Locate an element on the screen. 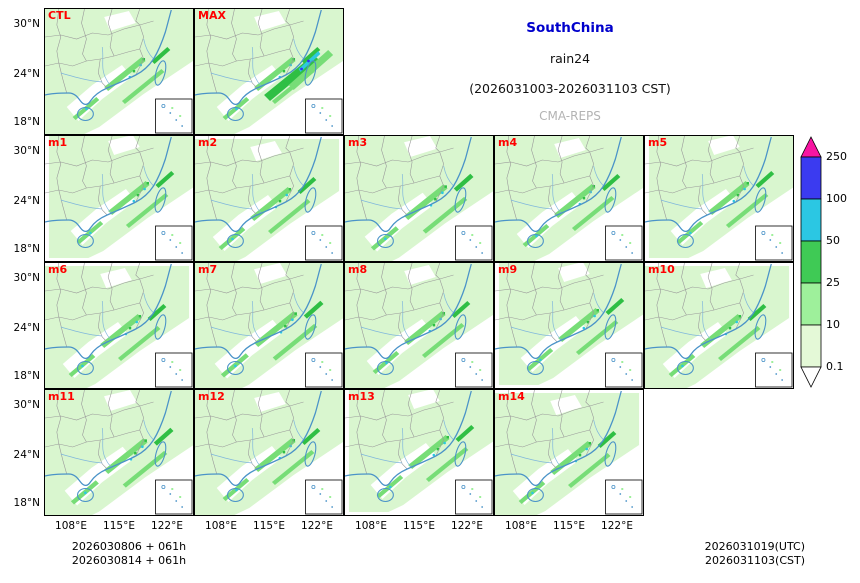  panel-label: m3 is located at coordinates (358, 142).